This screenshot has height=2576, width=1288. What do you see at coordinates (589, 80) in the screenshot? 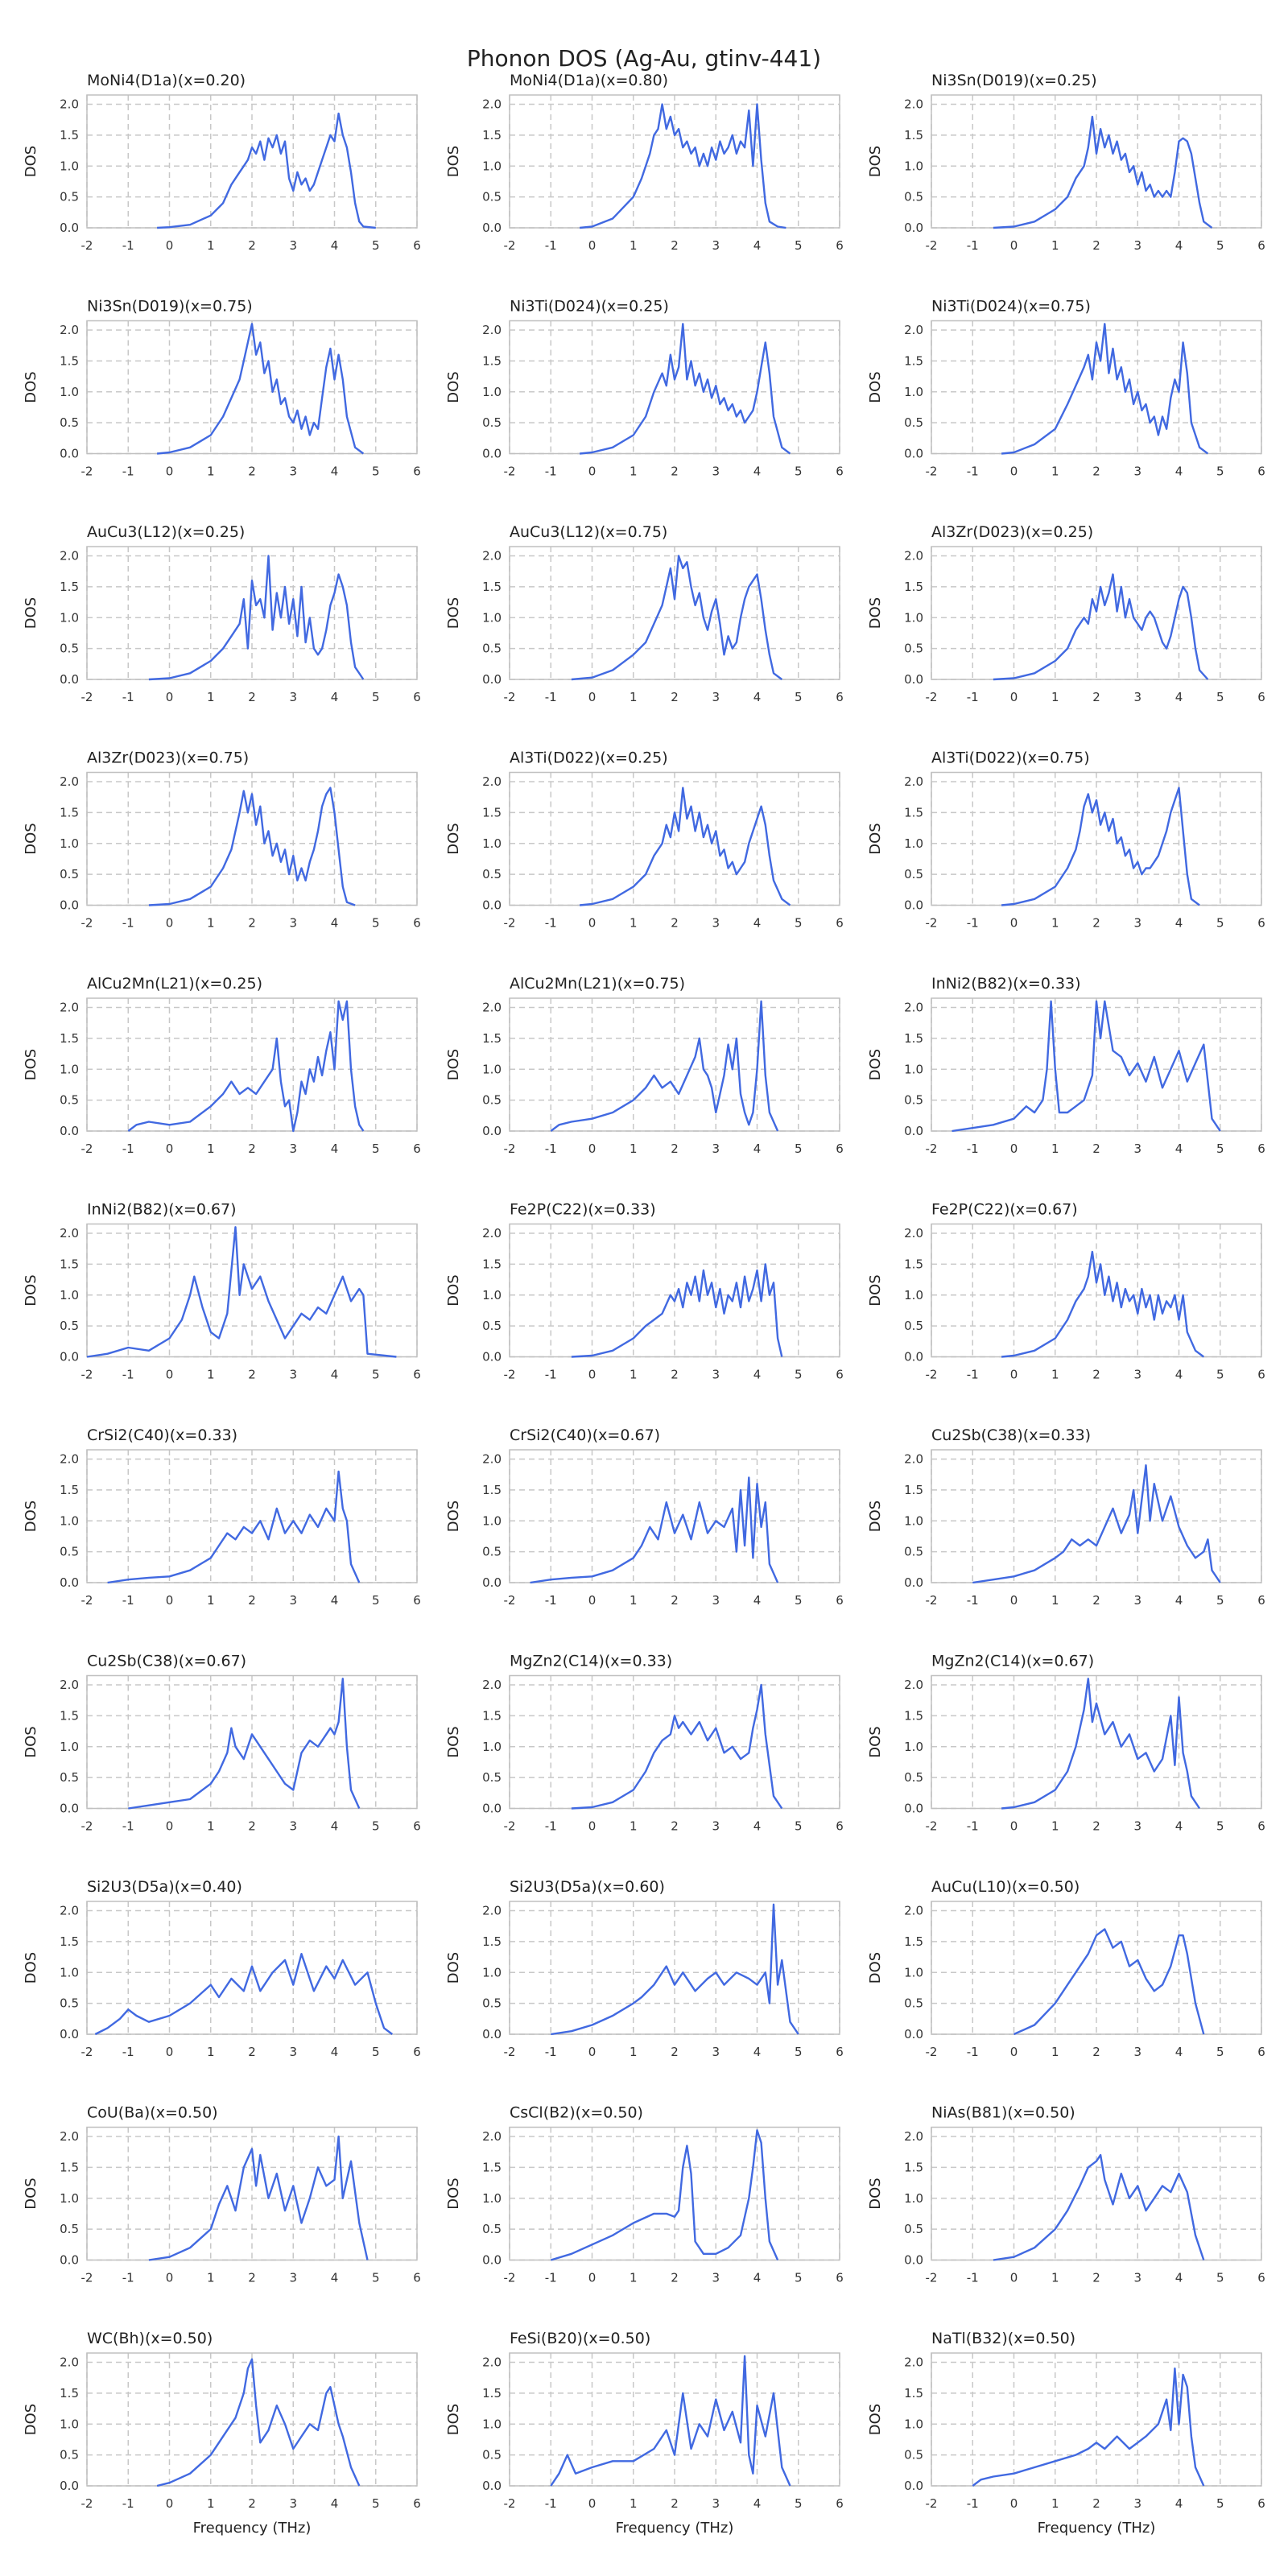
I see `panel-title: MoNi4(D1a)(x=0.80)` at bounding box center [589, 80].